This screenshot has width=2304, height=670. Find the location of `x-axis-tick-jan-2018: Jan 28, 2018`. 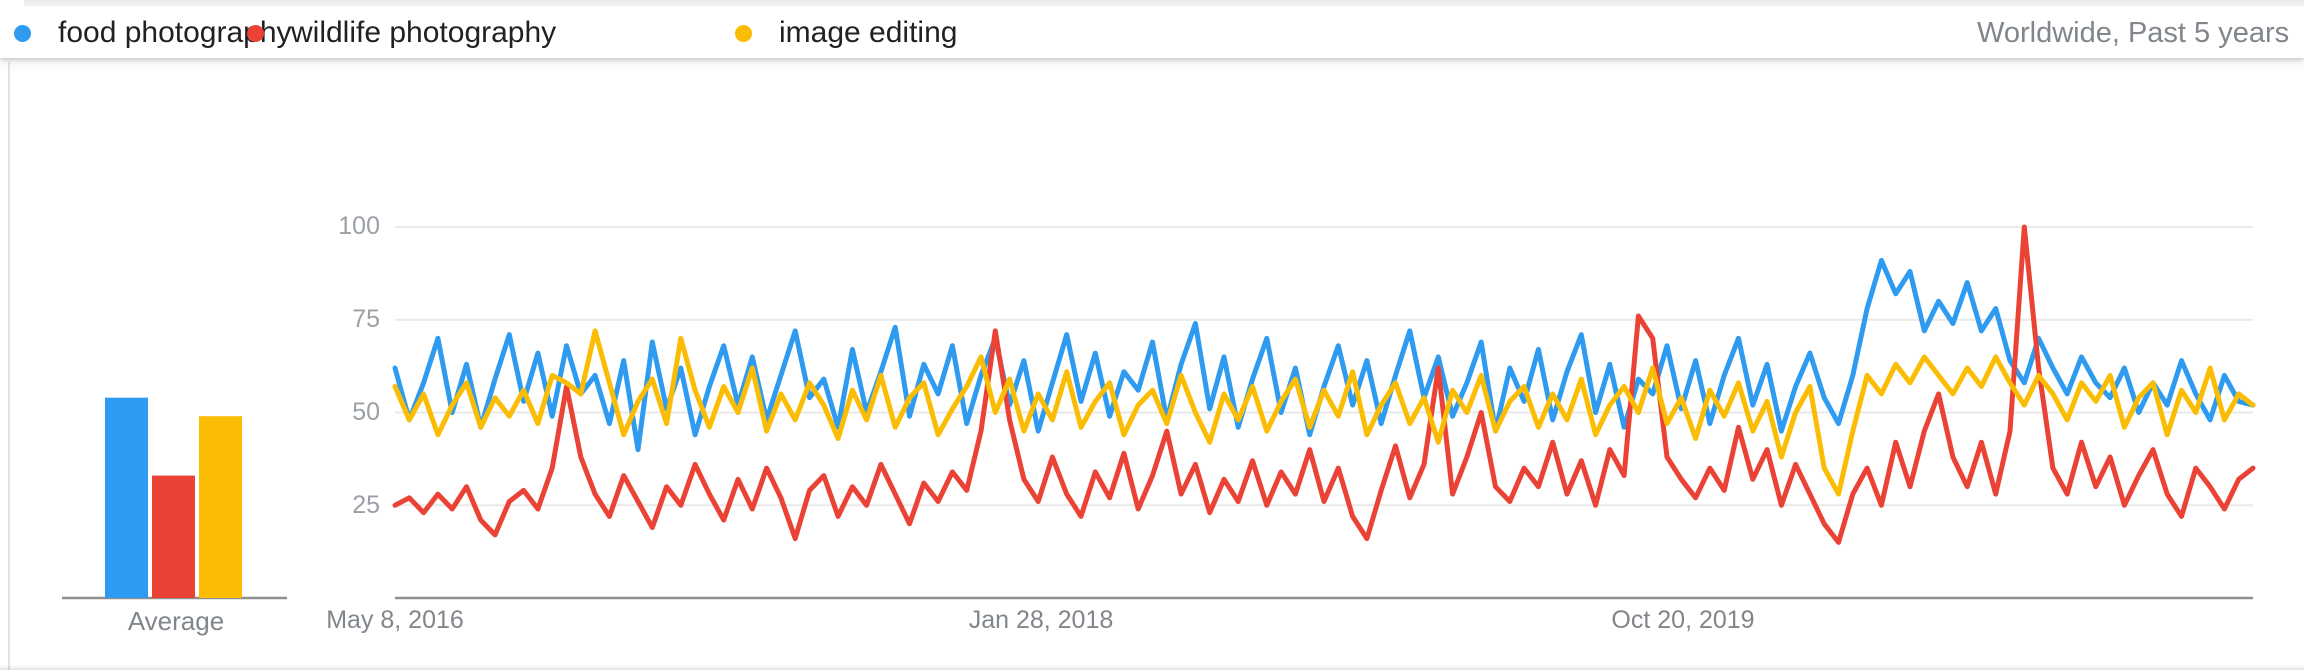

x-axis-tick-jan-2018: Jan 28, 2018 is located at coordinates (1041, 620).